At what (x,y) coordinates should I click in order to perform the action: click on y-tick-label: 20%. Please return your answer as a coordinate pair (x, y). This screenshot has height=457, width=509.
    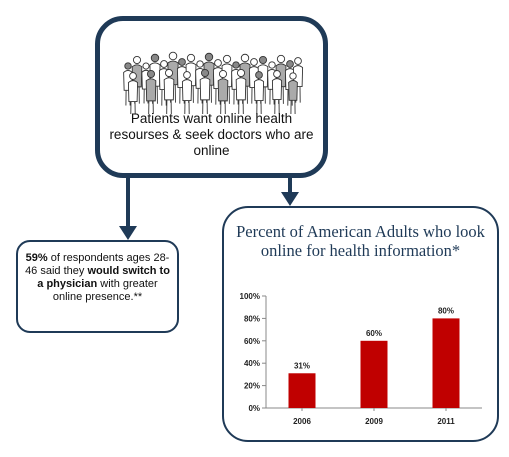
    Looking at the image, I should click on (252, 386).